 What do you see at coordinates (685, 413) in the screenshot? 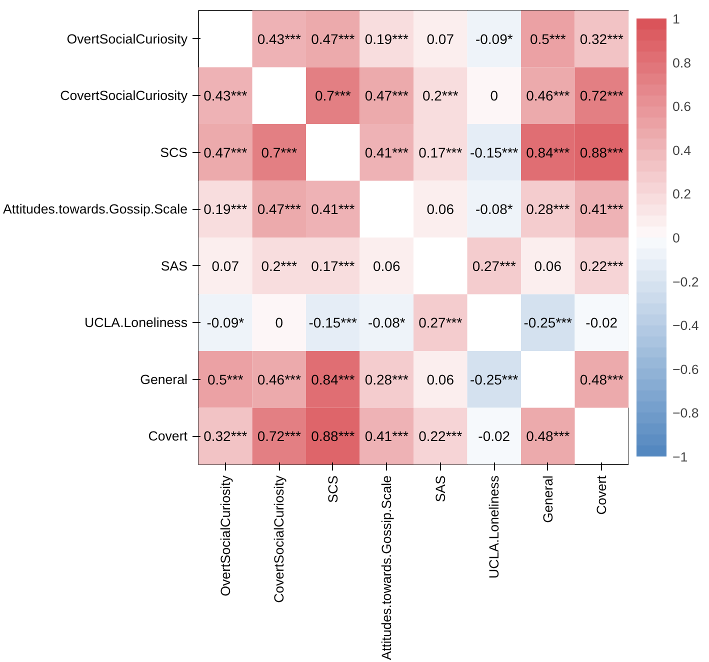
I see `color-bar-label: −0.8` at bounding box center [685, 413].